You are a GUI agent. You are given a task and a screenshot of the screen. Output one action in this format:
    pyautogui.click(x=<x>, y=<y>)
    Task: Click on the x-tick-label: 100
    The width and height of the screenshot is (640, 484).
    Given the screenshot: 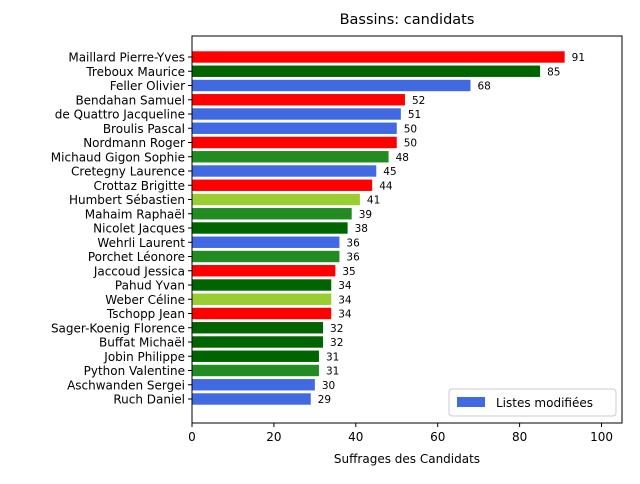 What is the action you would take?
    pyautogui.click(x=601, y=437)
    